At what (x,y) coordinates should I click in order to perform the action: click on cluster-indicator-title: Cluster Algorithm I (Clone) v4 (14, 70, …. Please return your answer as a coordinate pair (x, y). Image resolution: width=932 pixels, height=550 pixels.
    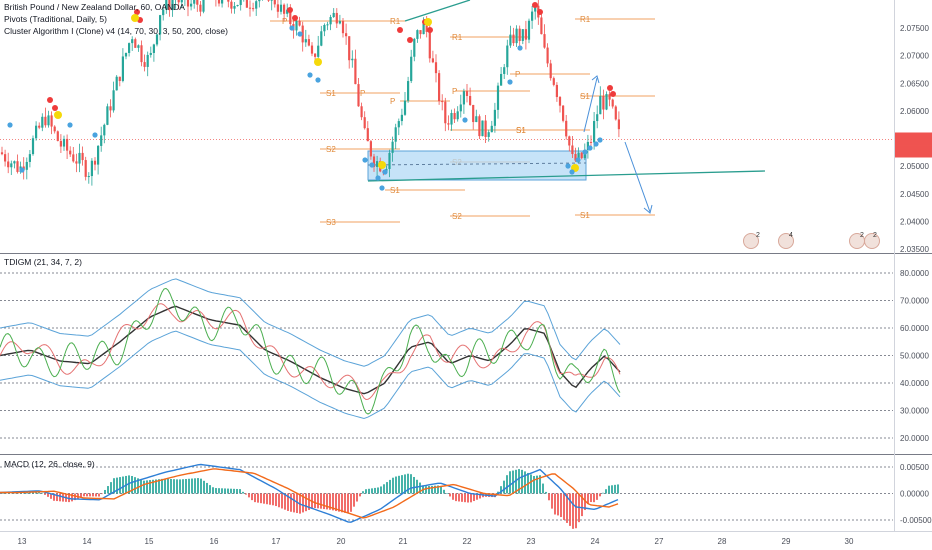
    Looking at the image, I should click on (116, 31).